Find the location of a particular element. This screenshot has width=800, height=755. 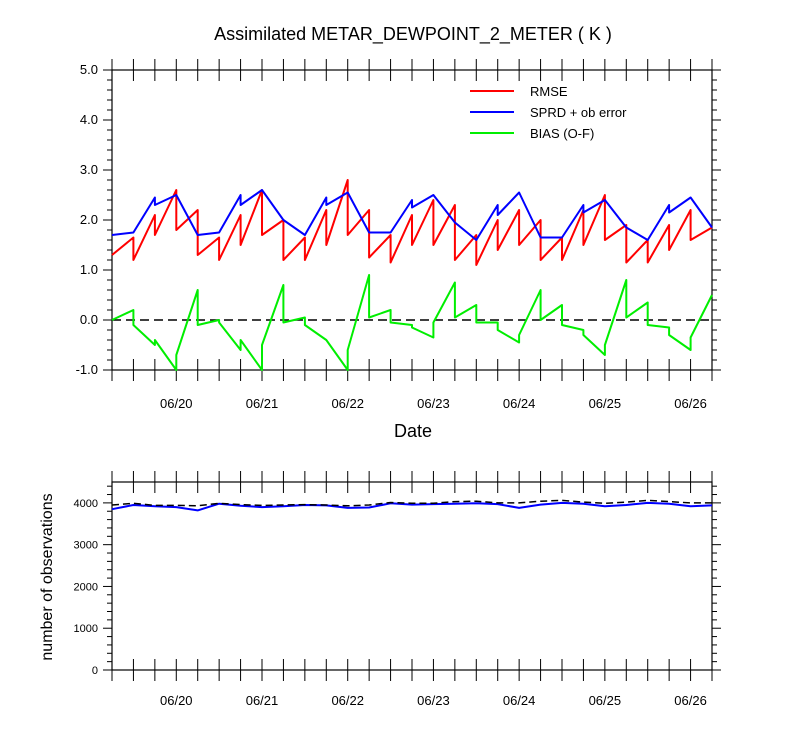

y-axis-label-observations: number of observations is located at coordinates (47, 576).